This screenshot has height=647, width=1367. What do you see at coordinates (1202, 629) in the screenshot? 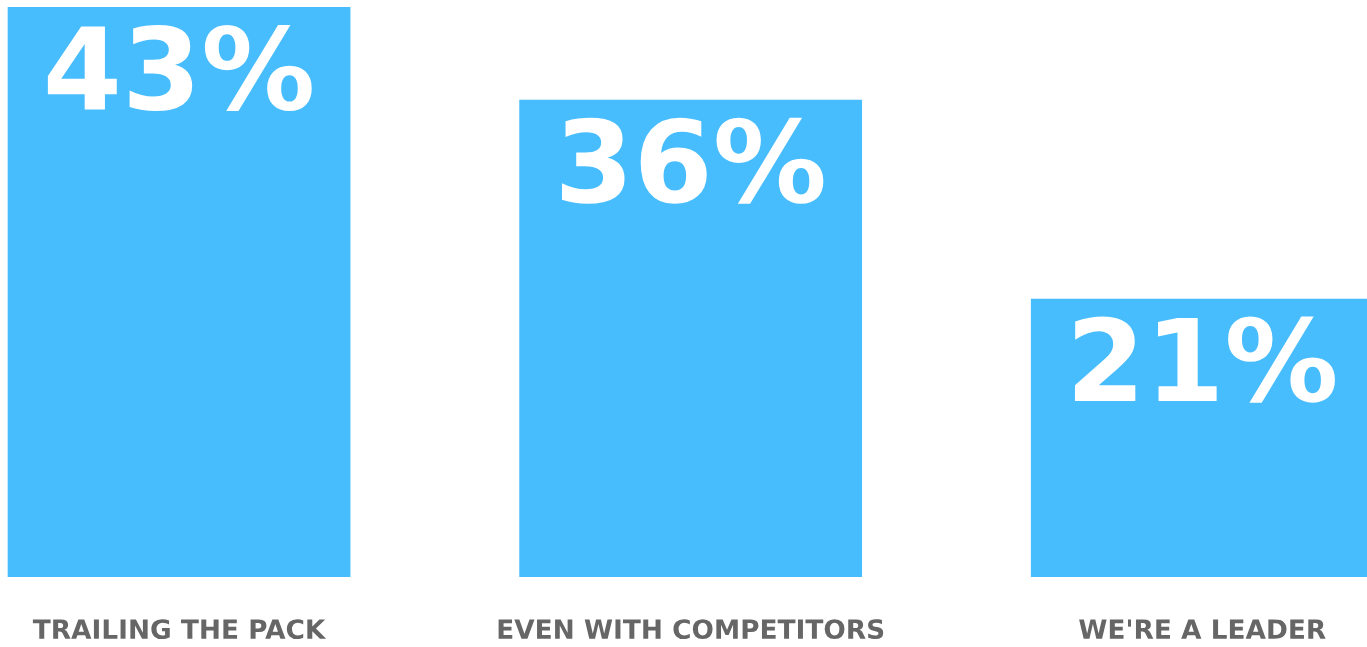
I see `x-tick-label: WE'RE A LEADER` at bounding box center [1202, 629].